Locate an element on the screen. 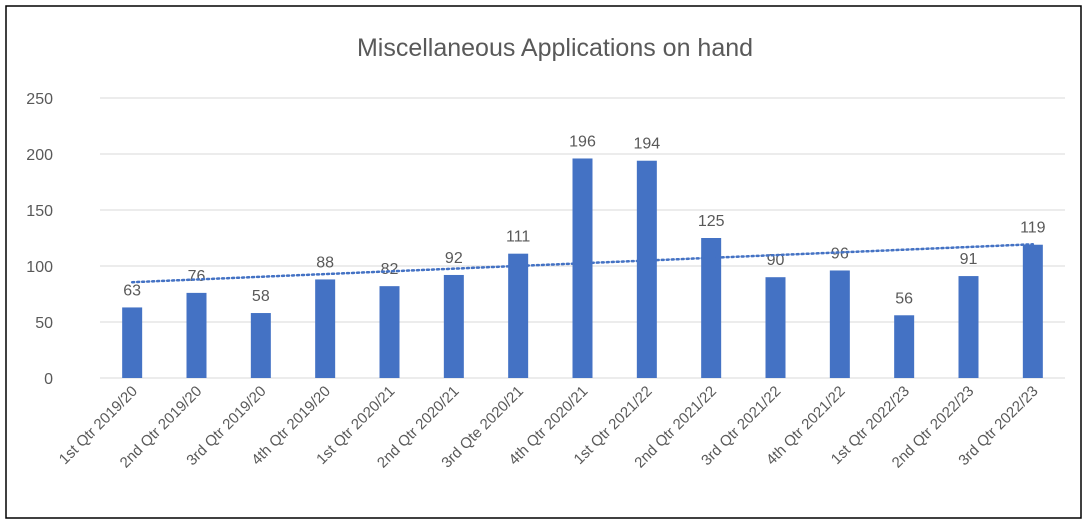 The height and width of the screenshot is (524, 1087). data-label: 58 is located at coordinates (261, 296).